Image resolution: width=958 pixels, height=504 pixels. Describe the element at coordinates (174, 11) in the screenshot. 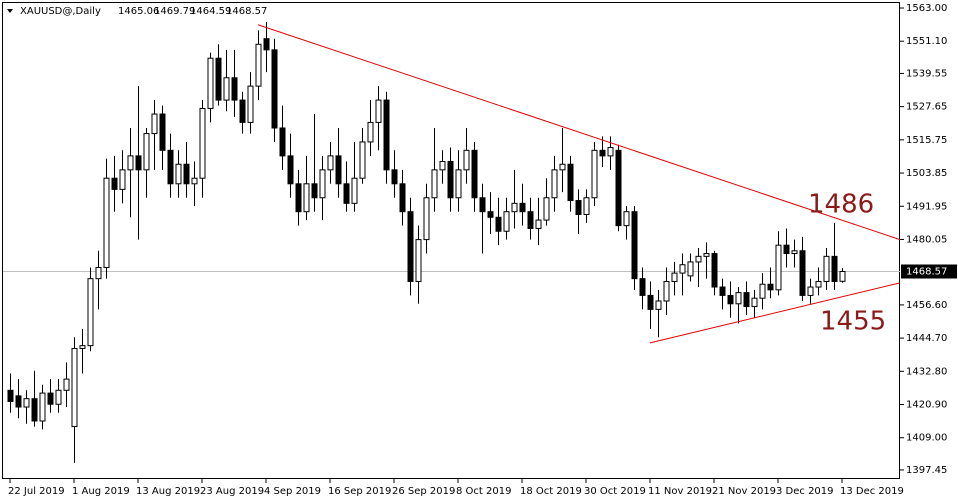

I see `header-high: 1469.79` at that location.